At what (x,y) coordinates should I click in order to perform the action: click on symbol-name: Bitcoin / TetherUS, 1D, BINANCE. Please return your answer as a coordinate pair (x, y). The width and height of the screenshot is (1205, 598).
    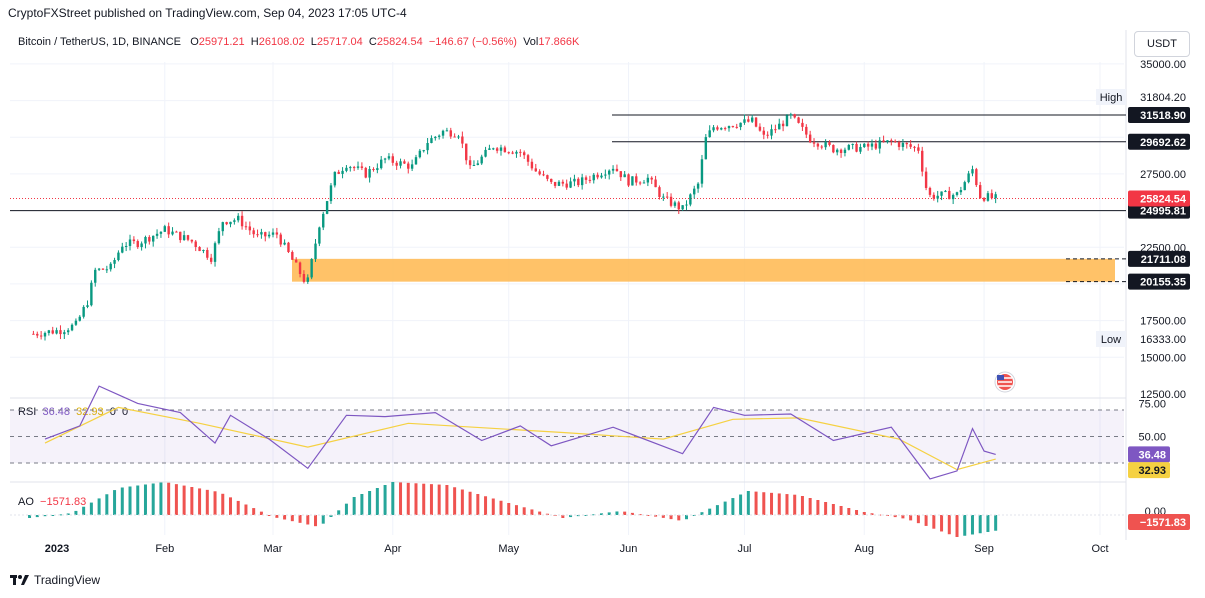
    Looking at the image, I should click on (100, 42).